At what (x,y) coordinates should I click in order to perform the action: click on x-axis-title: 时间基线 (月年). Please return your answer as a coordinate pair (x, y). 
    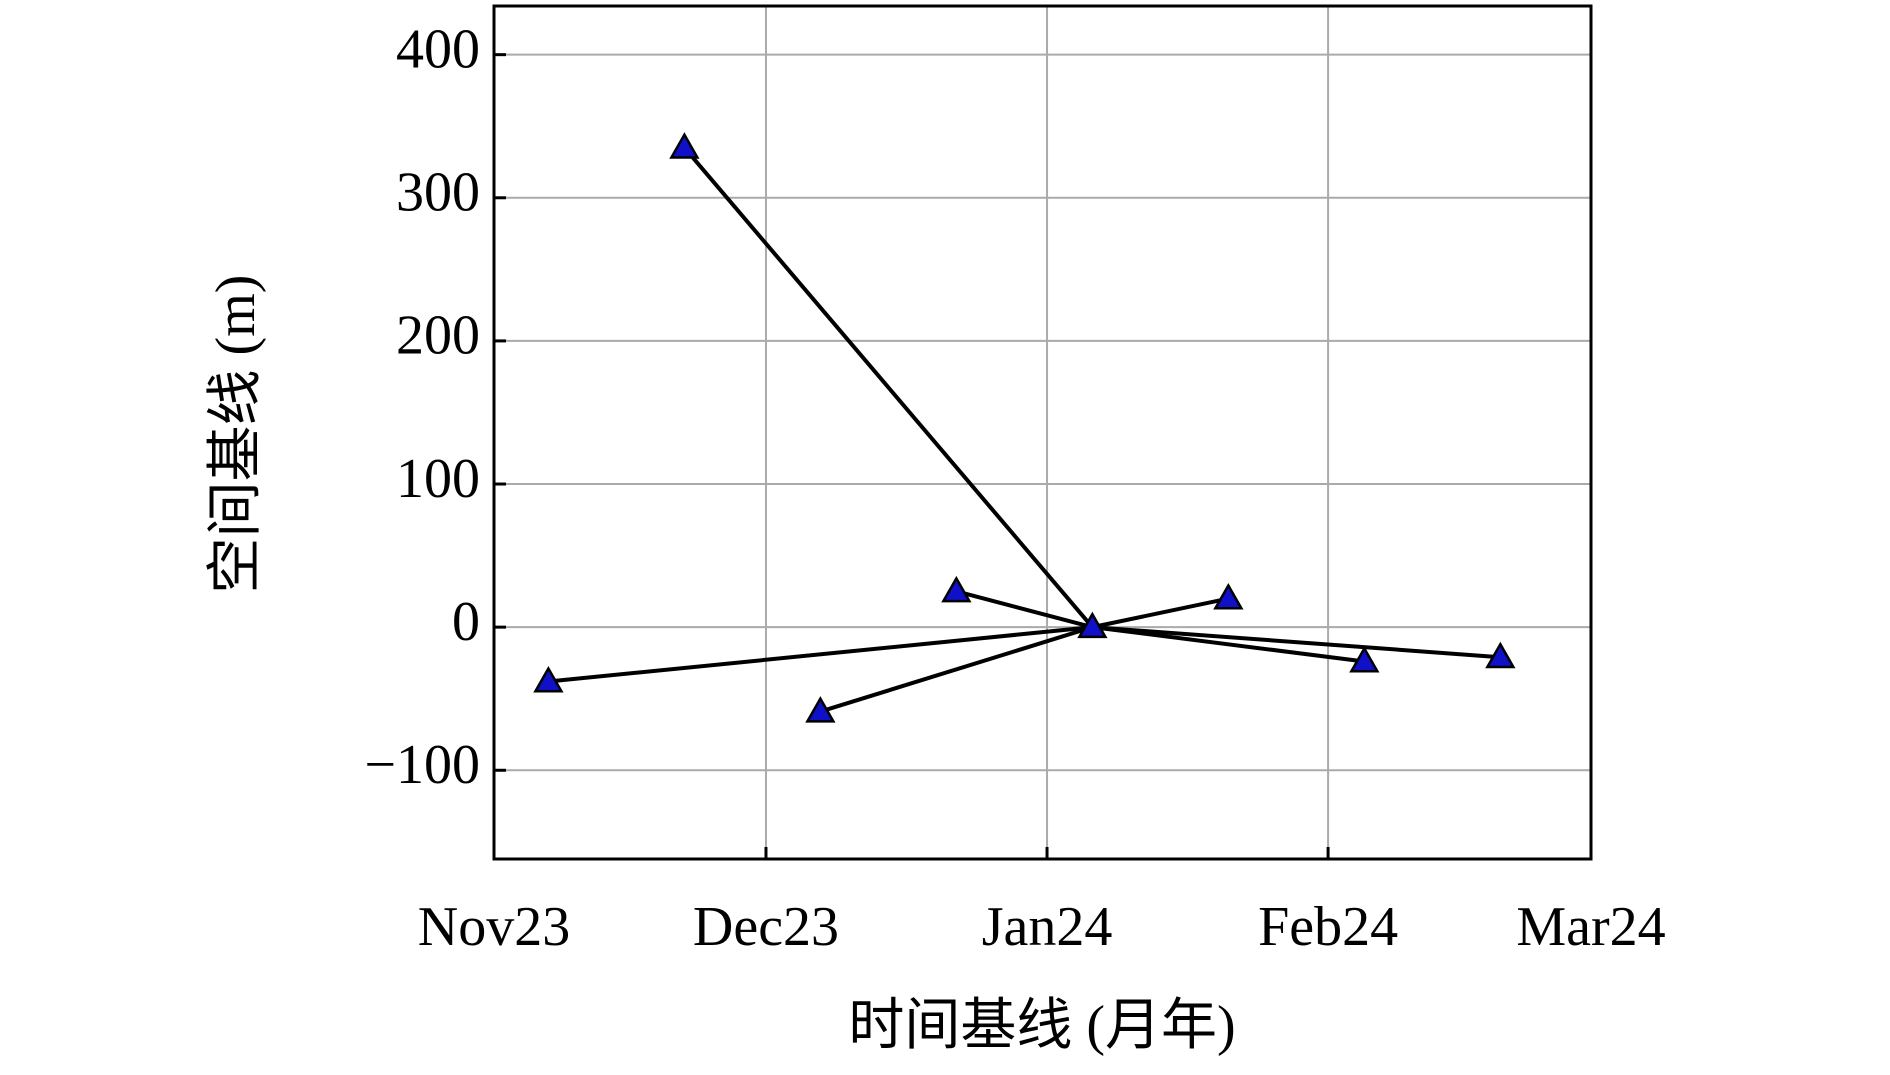
    Looking at the image, I should click on (1041, 1026).